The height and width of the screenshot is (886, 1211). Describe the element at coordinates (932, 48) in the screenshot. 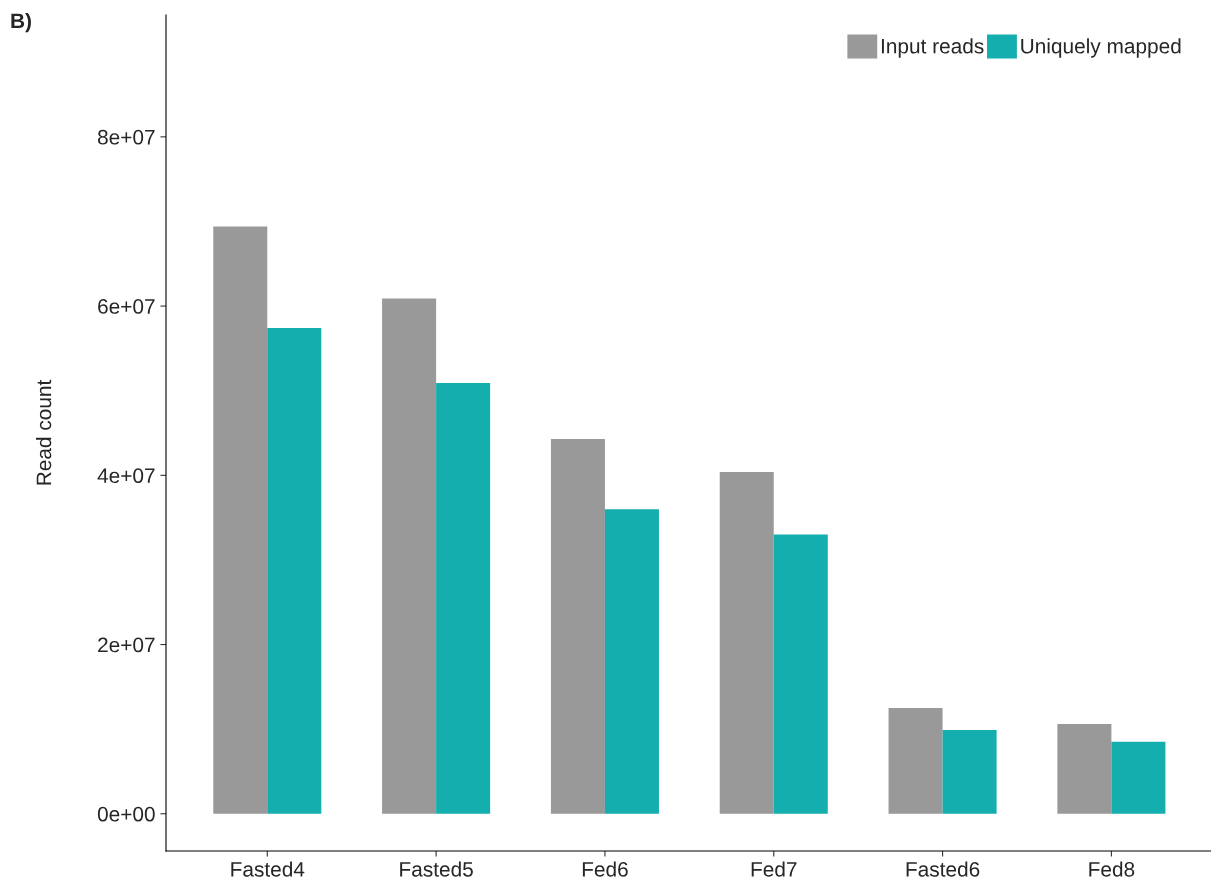

I see `legend-label: Input reads` at that location.